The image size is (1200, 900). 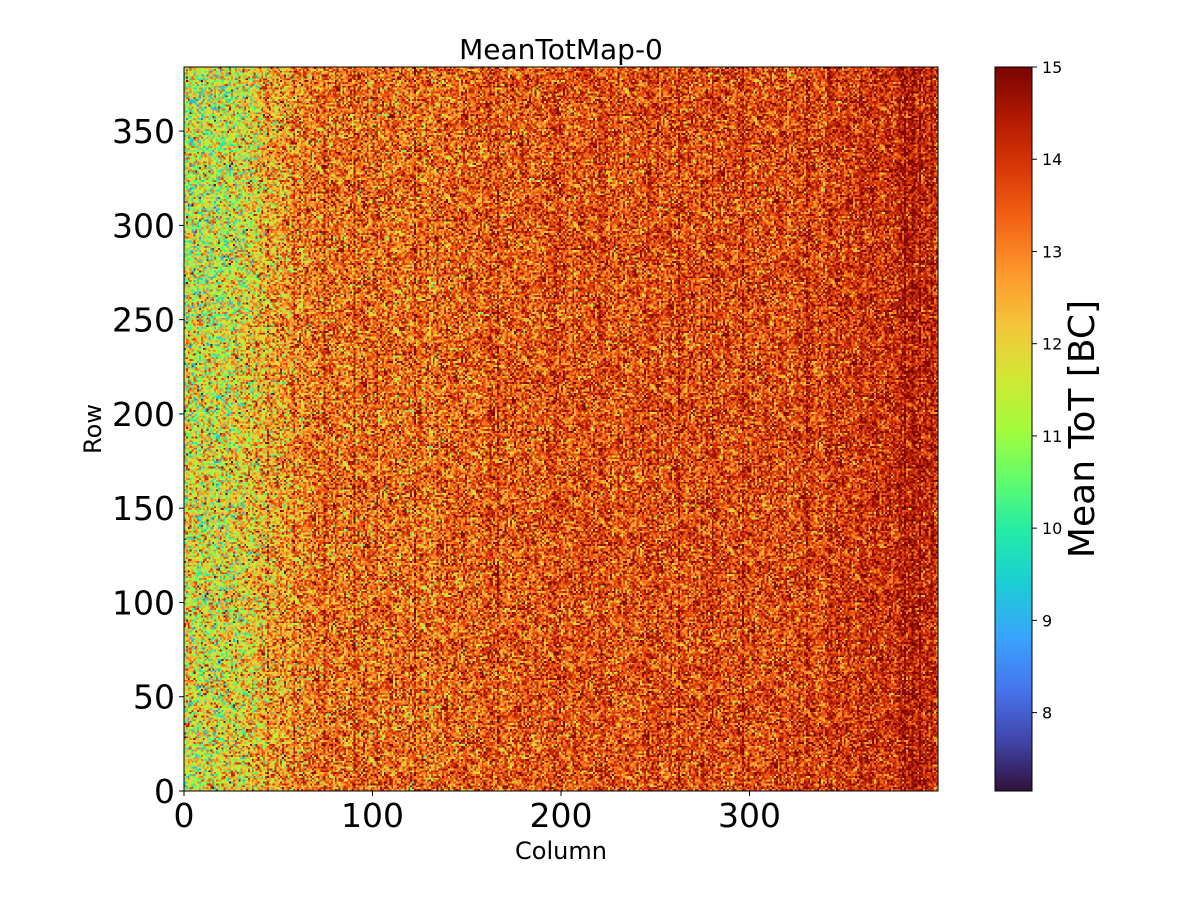 I want to click on colorbar-tick-label: 9, so click(x=1047, y=620).